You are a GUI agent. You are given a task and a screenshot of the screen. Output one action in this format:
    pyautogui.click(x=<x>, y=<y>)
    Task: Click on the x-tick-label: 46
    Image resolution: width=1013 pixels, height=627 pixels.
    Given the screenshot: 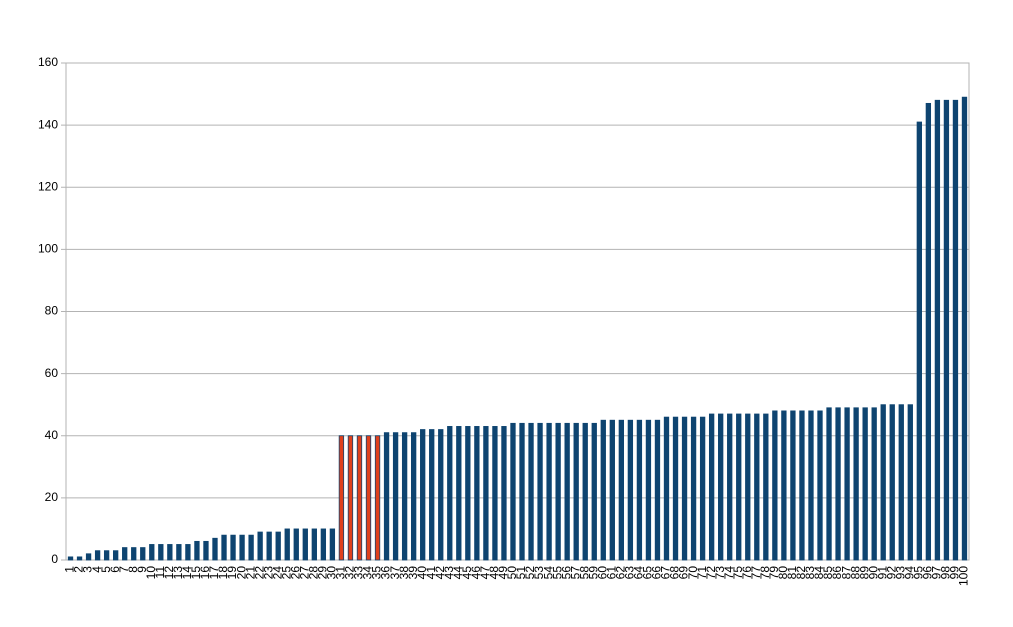 What is the action you would take?
    pyautogui.click(x=476, y=573)
    